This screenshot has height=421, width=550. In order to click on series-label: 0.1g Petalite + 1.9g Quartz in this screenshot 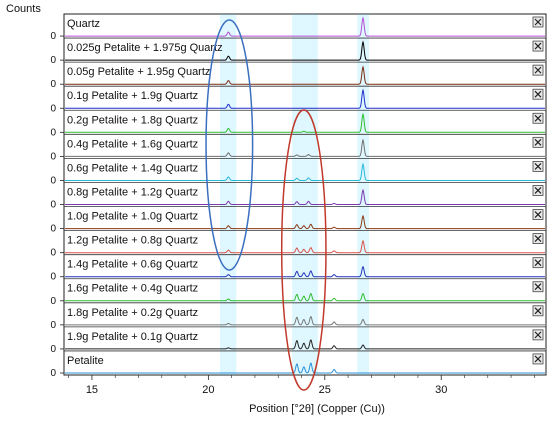, I will do `click(132, 96)`.